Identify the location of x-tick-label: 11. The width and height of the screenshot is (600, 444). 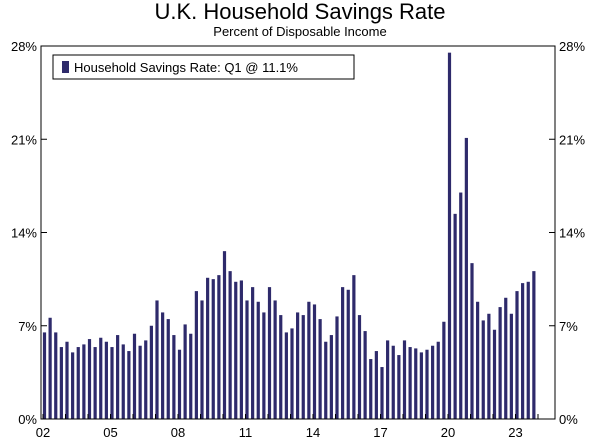
(246, 432).